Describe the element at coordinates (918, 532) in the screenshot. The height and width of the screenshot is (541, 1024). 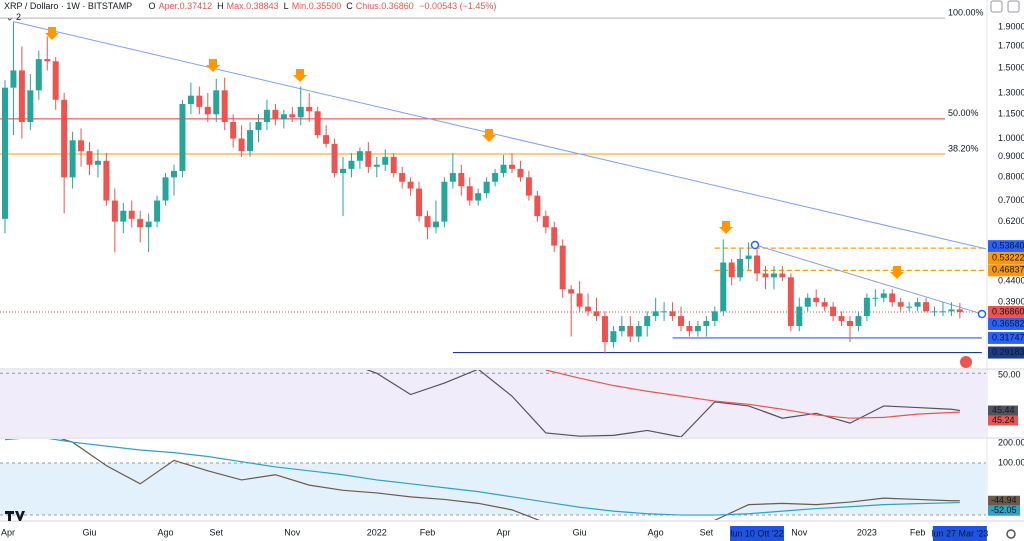
I see `x-tick-label: Feb` at that location.